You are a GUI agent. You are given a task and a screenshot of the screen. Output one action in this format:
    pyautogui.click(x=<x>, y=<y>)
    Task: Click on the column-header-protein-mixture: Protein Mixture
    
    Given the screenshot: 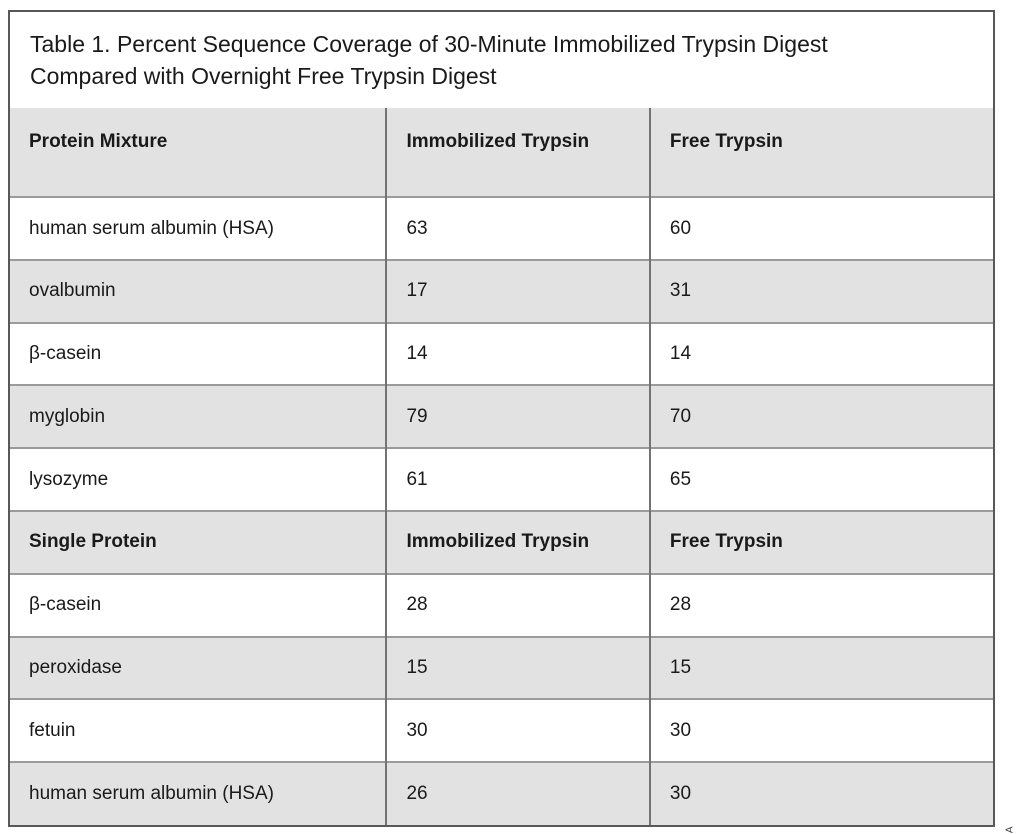 What is the action you would take?
    pyautogui.click(x=198, y=153)
    